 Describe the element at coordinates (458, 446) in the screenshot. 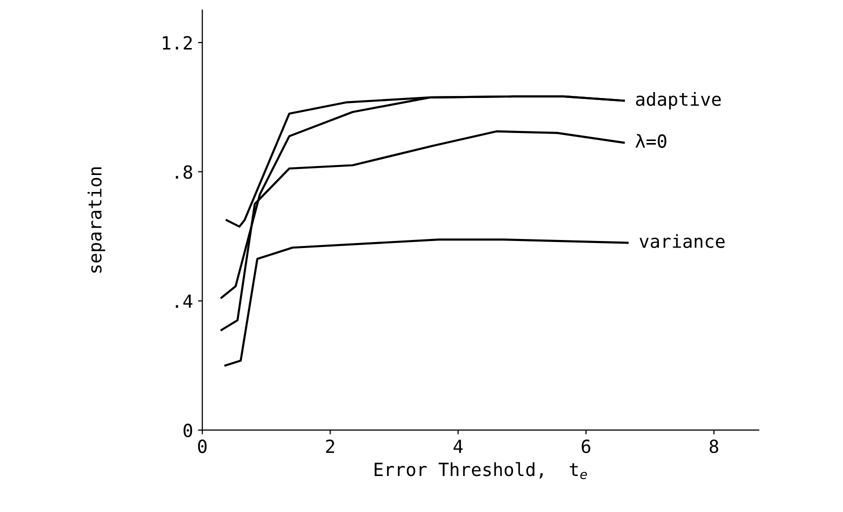

I see `x-tick-label: 4` at that location.